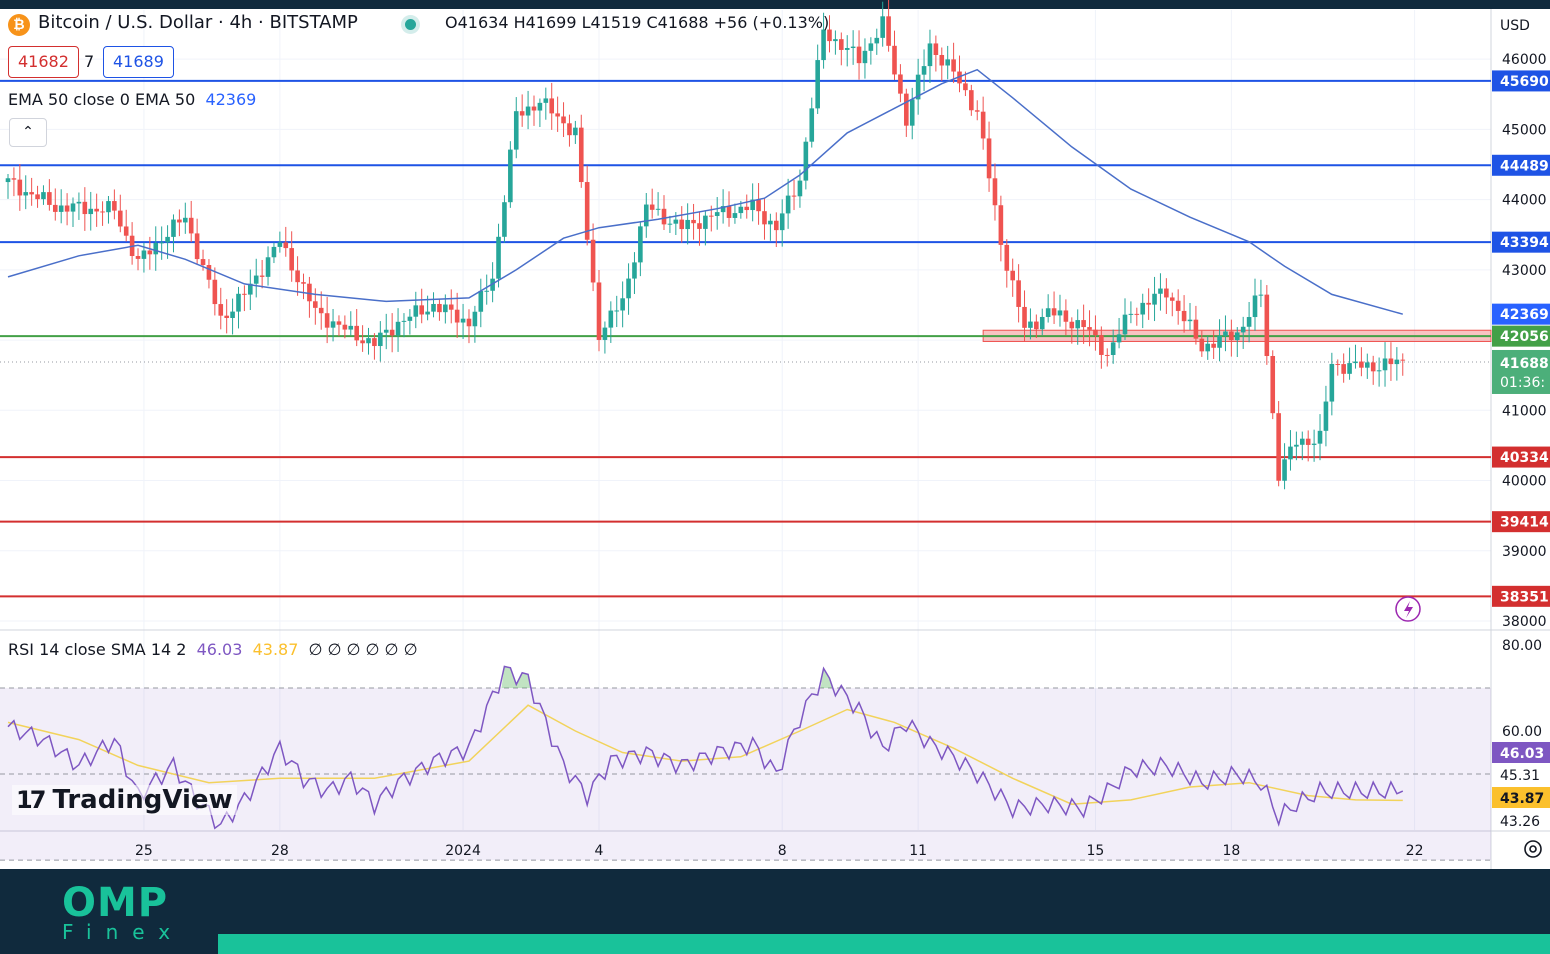  I want to click on bitcoin-icon: ₿, so click(19, 25).